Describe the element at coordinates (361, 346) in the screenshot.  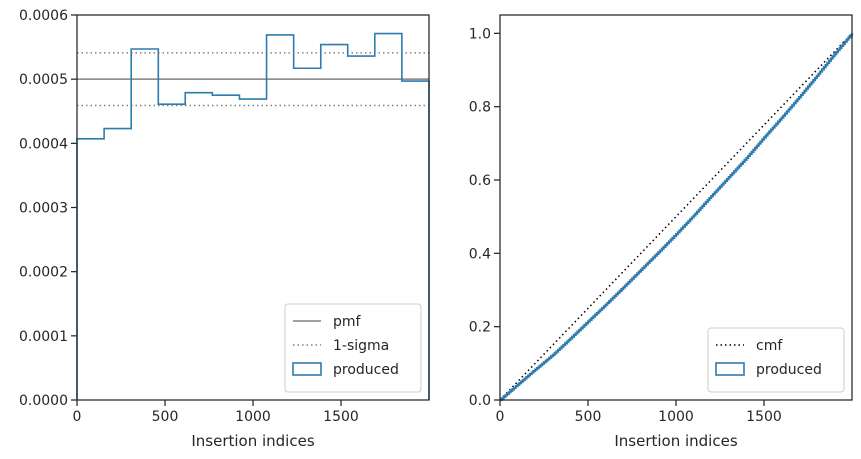
I see `legend-label: 1-sigma` at that location.